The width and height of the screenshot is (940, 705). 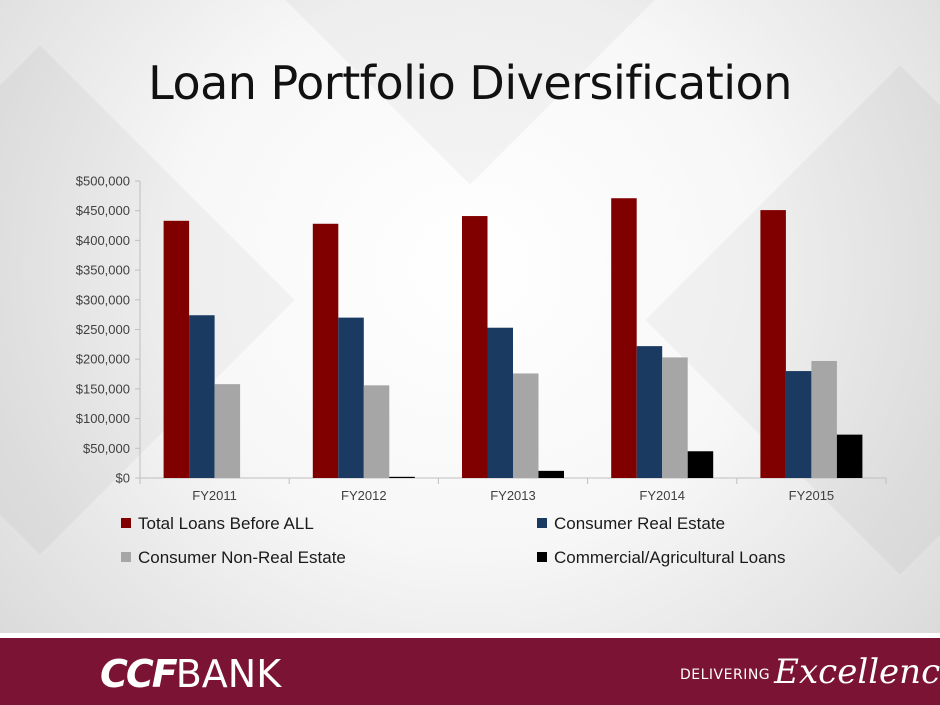 What do you see at coordinates (103, 329) in the screenshot?
I see `y-tick-label: $250,000` at bounding box center [103, 329].